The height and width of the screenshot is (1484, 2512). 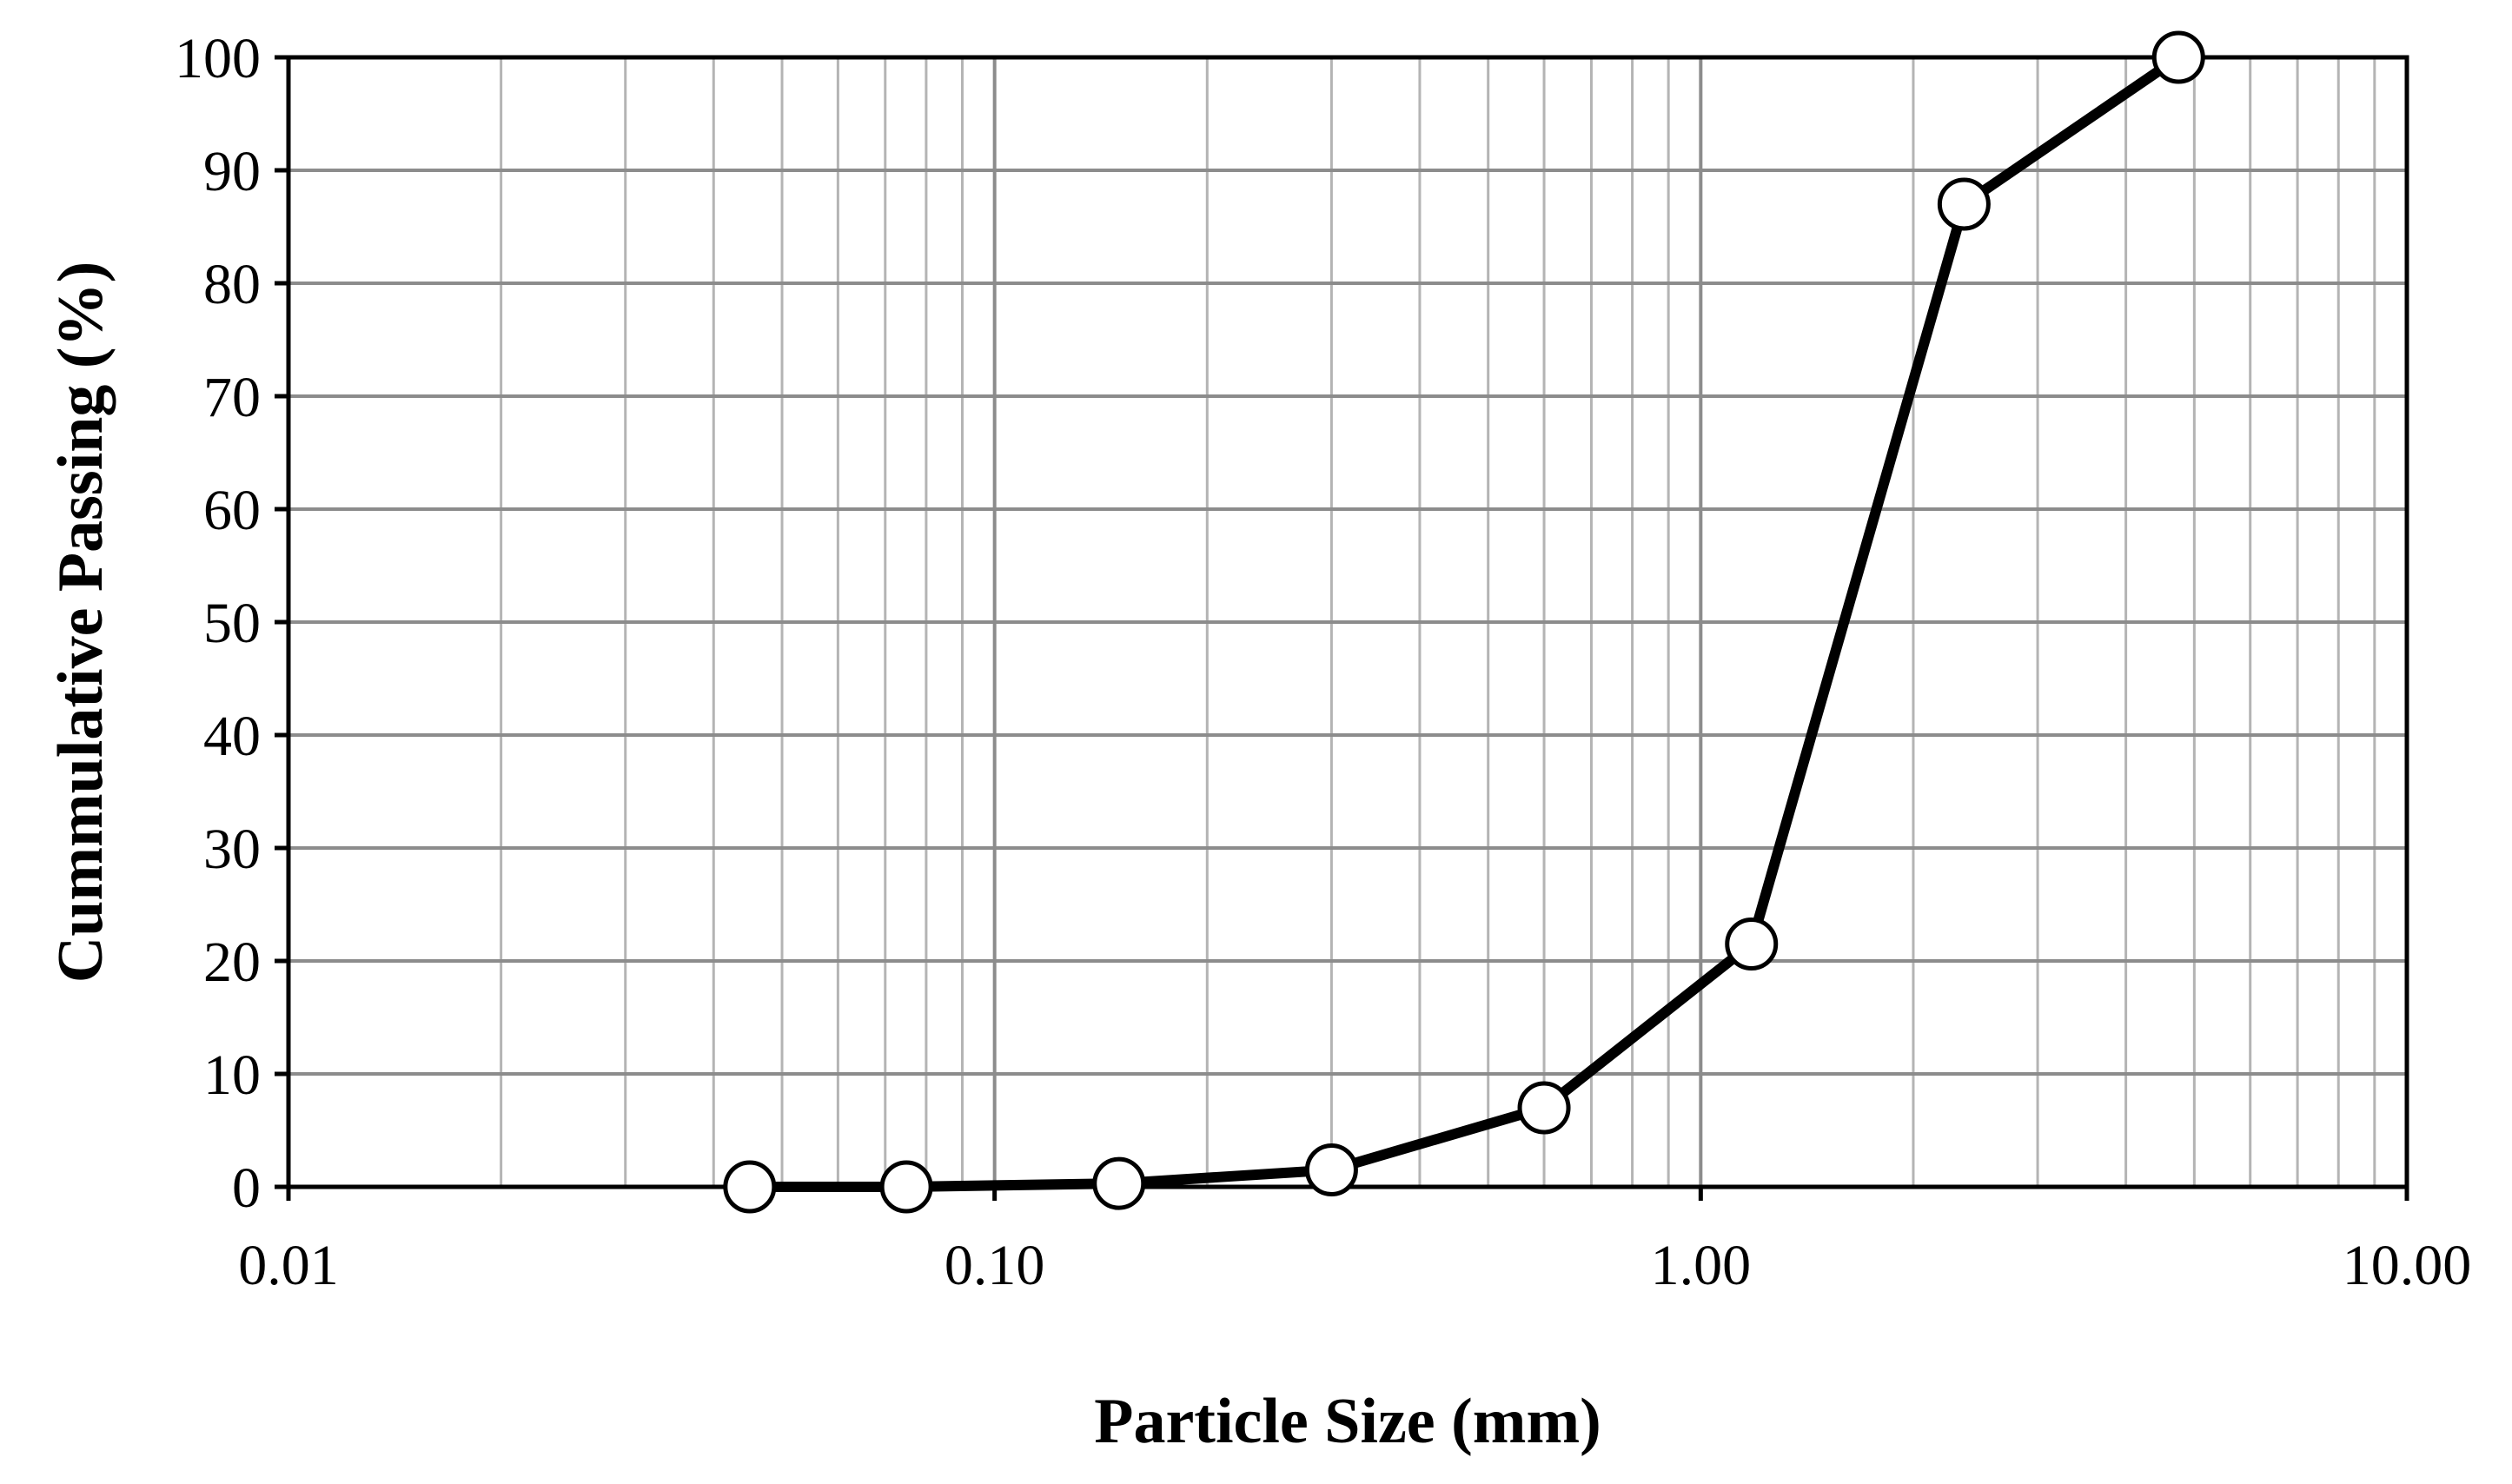 What do you see at coordinates (232, 510) in the screenshot?
I see `y-tick-label: 60` at bounding box center [232, 510].